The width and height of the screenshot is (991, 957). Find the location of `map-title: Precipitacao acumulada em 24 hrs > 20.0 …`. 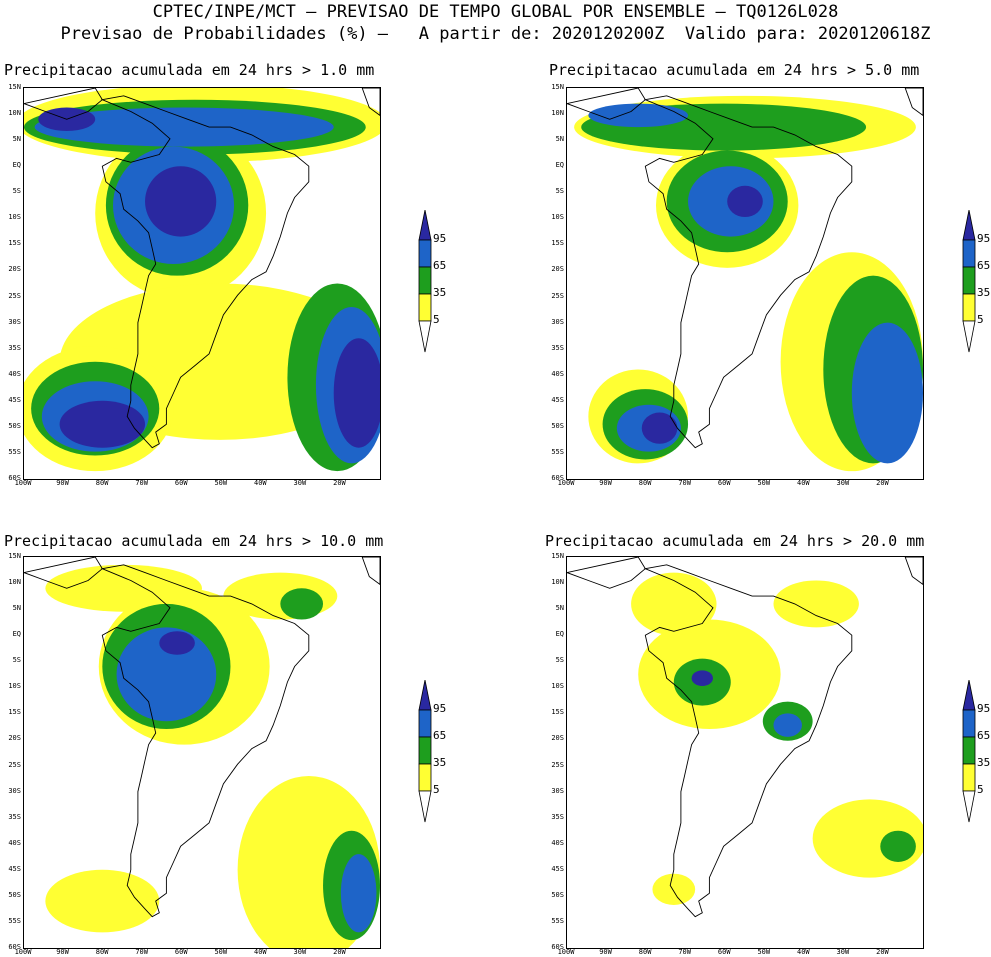

map-title: Precipitacao acumulada em 24 hrs > 20.0 … is located at coordinates (735, 541).